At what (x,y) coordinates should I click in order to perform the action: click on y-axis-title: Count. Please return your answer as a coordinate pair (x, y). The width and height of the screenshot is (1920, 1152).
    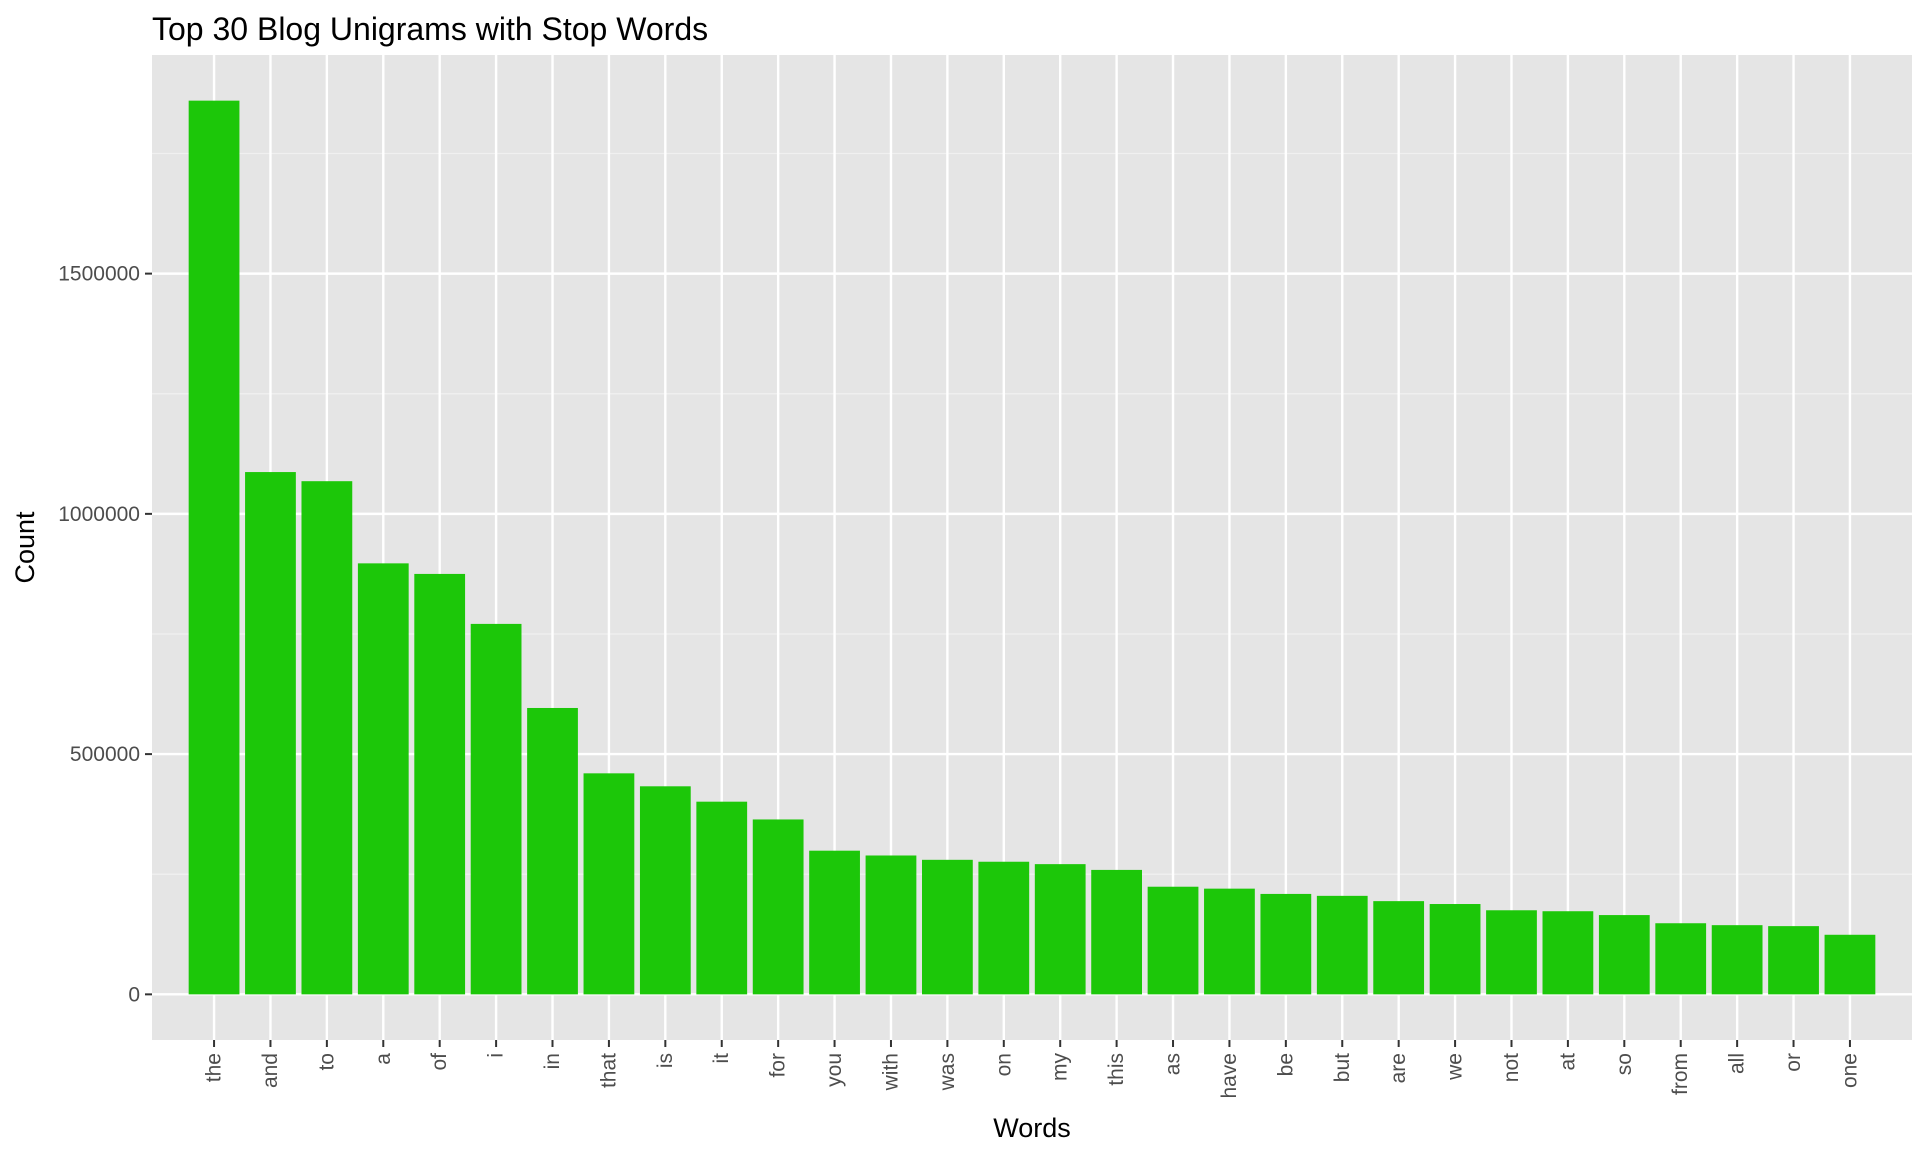
    Looking at the image, I should click on (25, 547).